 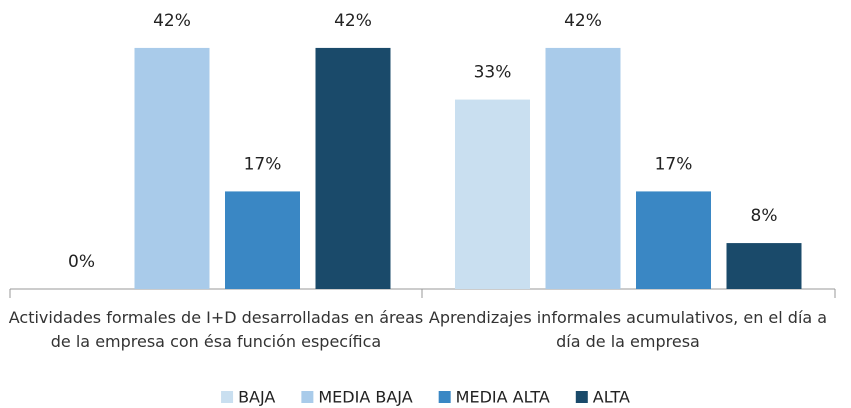 What do you see at coordinates (493, 73) in the screenshot?
I see `data-label: 33%` at bounding box center [493, 73].